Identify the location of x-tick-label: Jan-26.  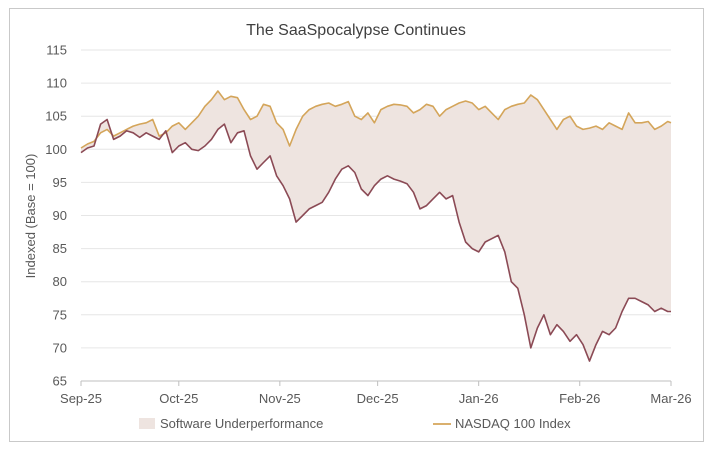
(479, 398).